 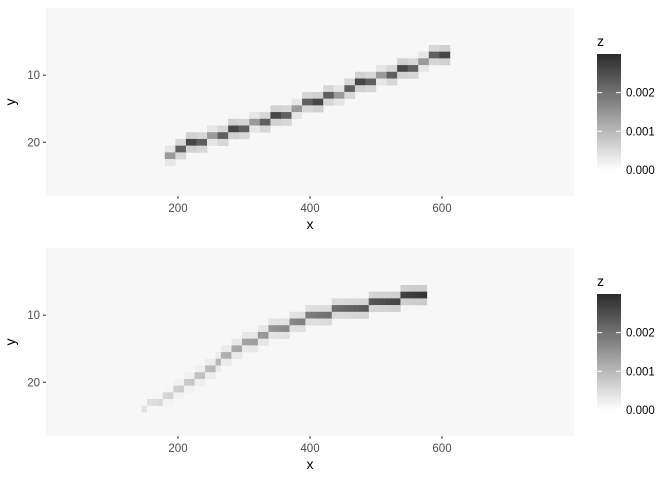 I want to click on heatmap-tiles, so click(x=307, y=105).